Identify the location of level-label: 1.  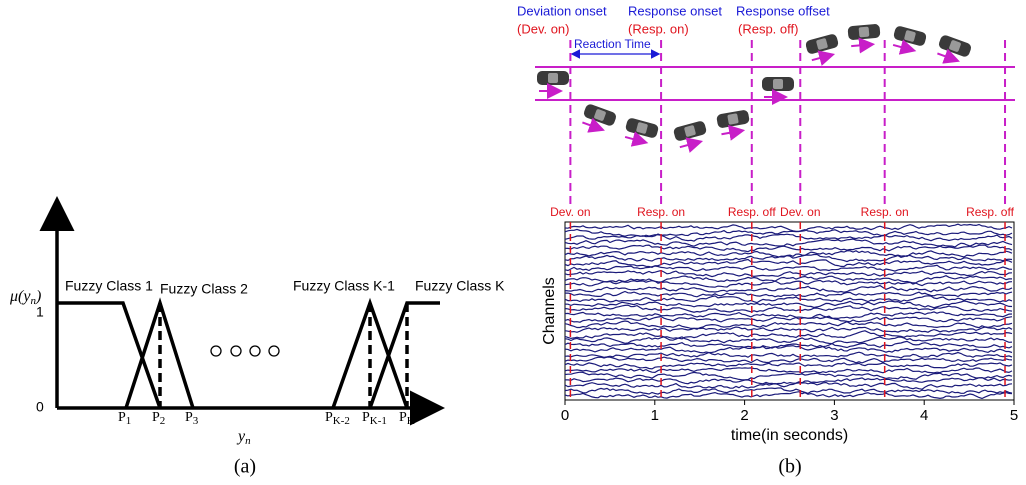
(40, 312).